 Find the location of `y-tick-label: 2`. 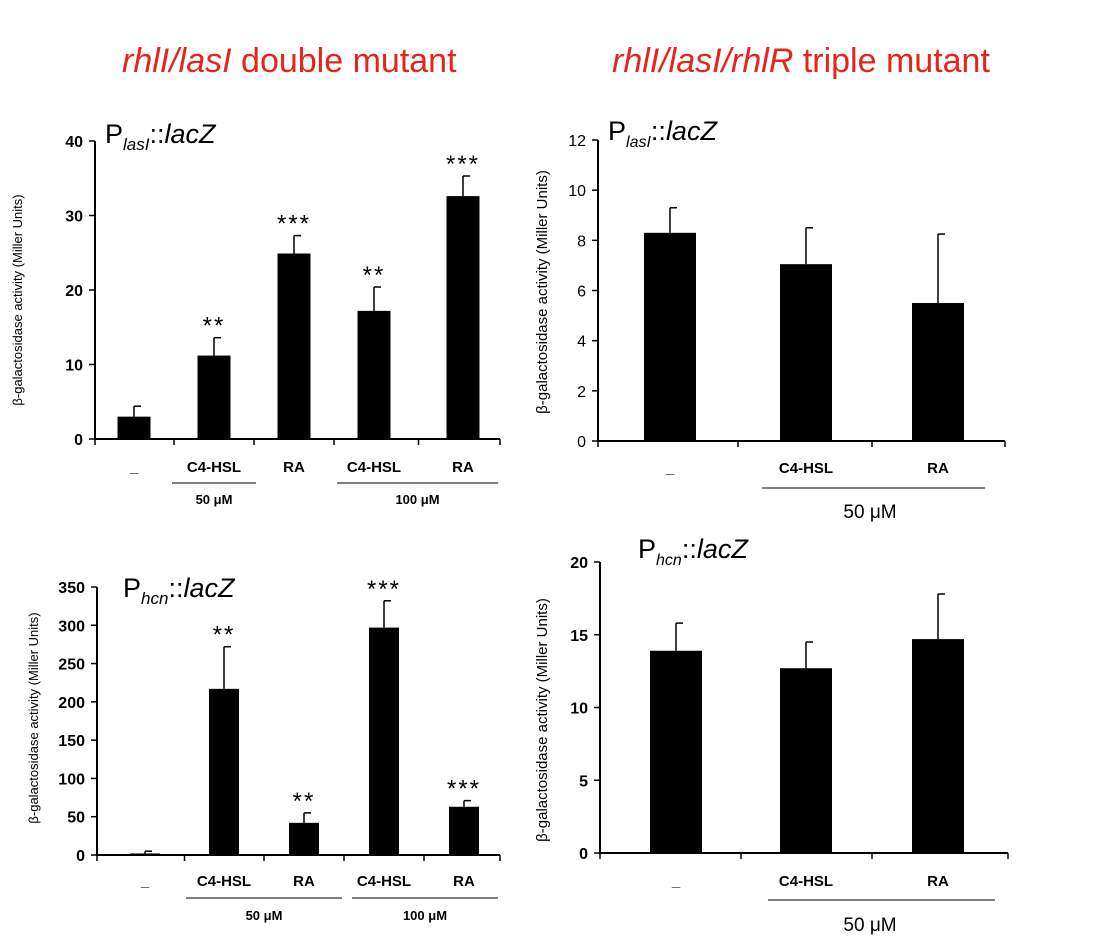

y-tick-label: 2 is located at coordinates (581, 392).